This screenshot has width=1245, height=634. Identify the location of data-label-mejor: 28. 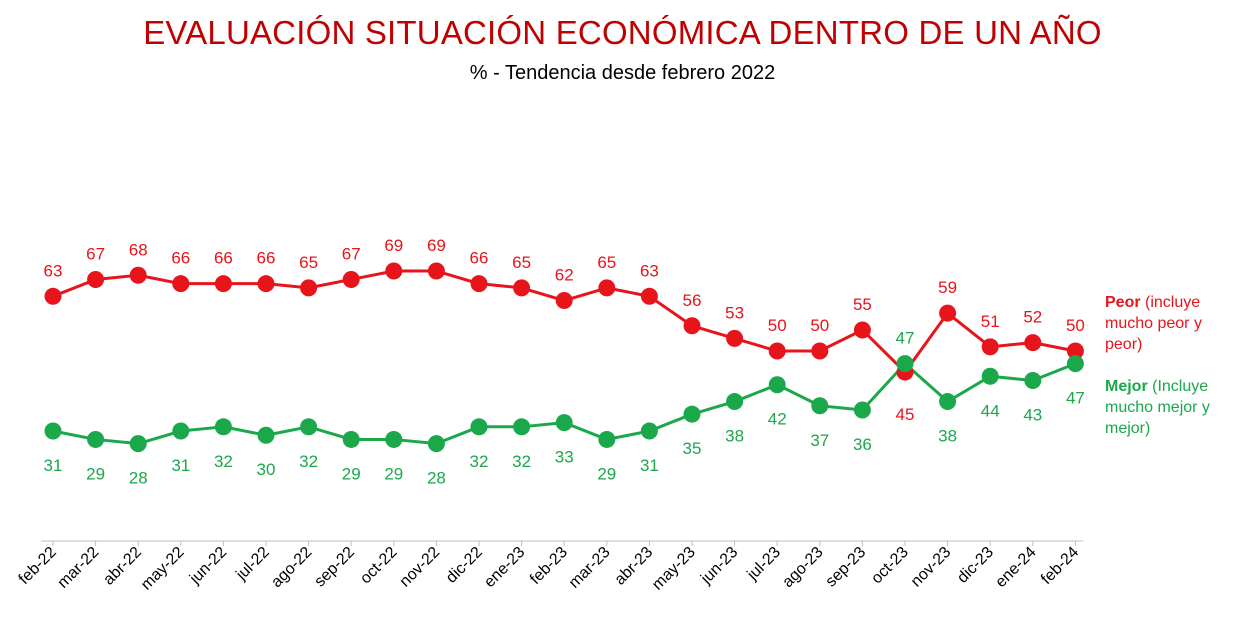
(436, 478).